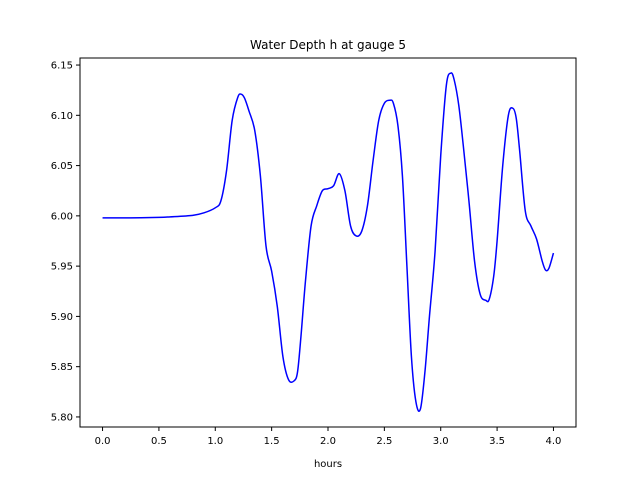 The width and height of the screenshot is (640, 480). What do you see at coordinates (328, 464) in the screenshot?
I see `x-axis-label: hours` at bounding box center [328, 464].